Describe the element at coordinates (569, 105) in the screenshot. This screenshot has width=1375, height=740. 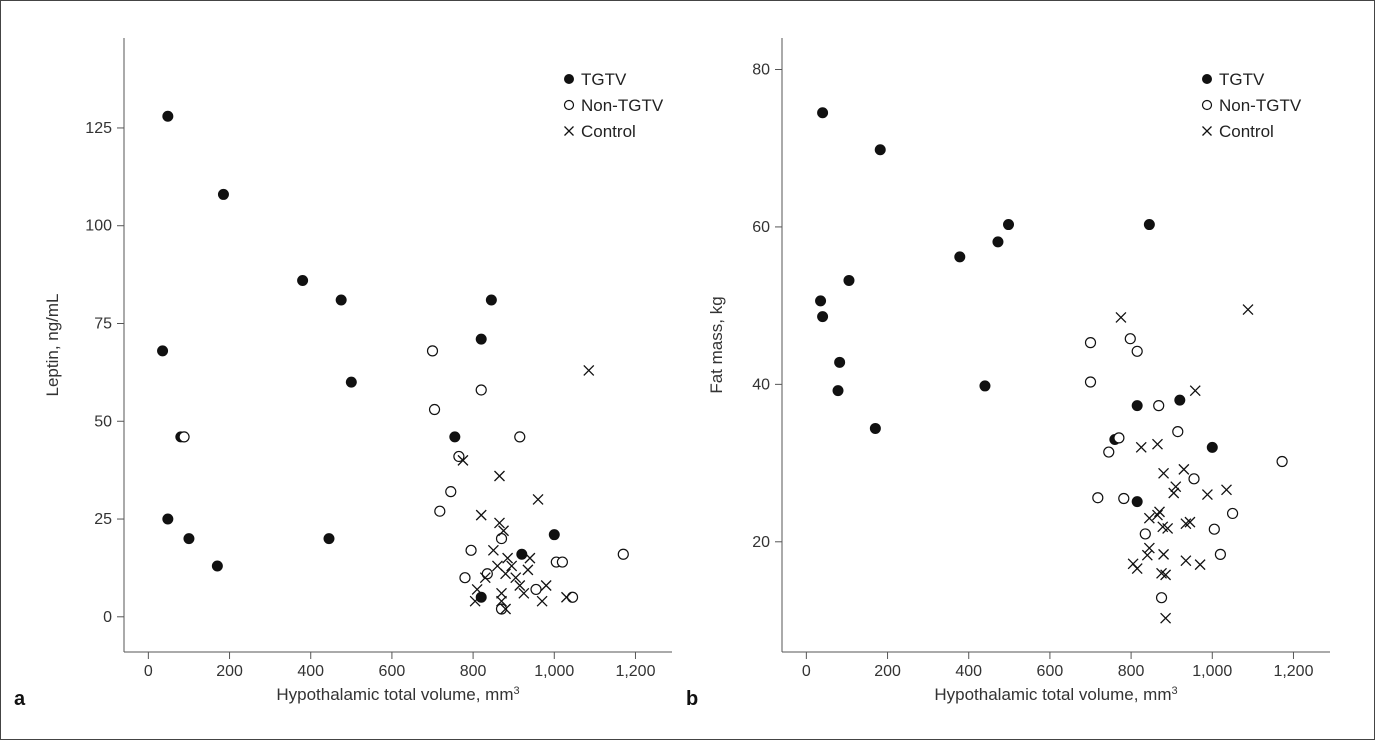
I see `legend-marker-non-tgtv` at that location.